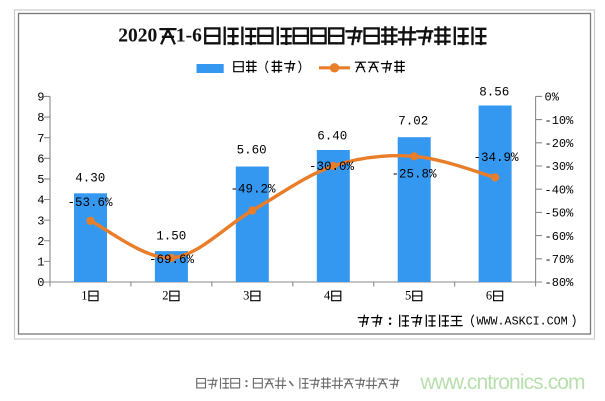  Describe the element at coordinates (172, 260) in the screenshot. I see `svg-text: -69.6%` at that location.